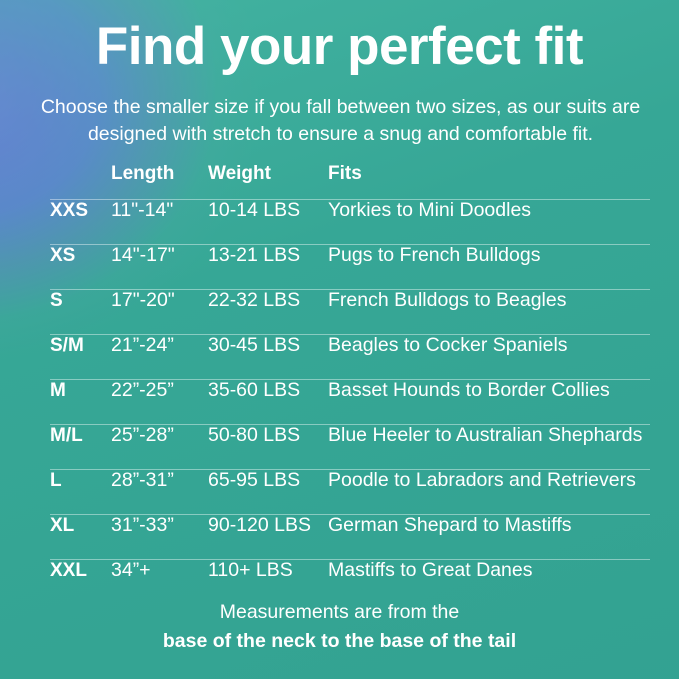  What do you see at coordinates (143, 173) in the screenshot?
I see `column-header-length: Length` at bounding box center [143, 173].